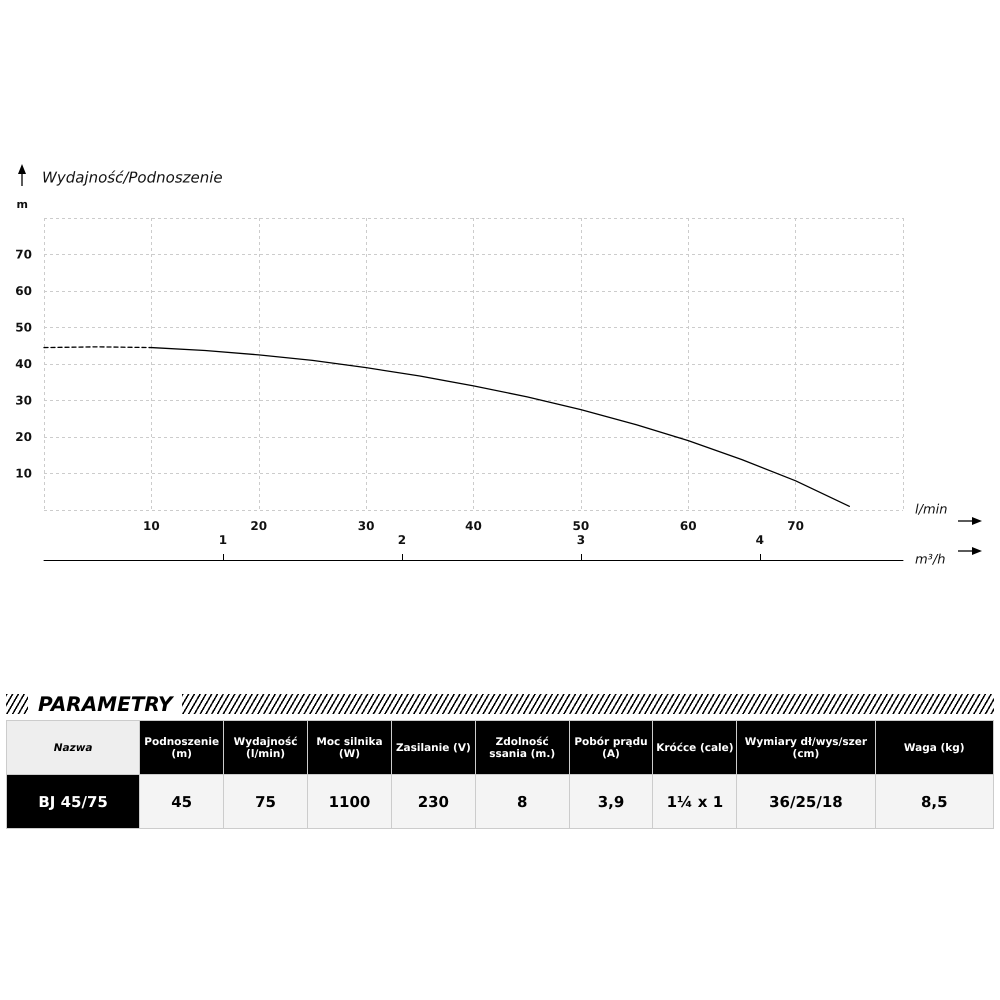  Describe the element at coordinates (473, 526) in the screenshot. I see `x-tick-label: 40` at that location.